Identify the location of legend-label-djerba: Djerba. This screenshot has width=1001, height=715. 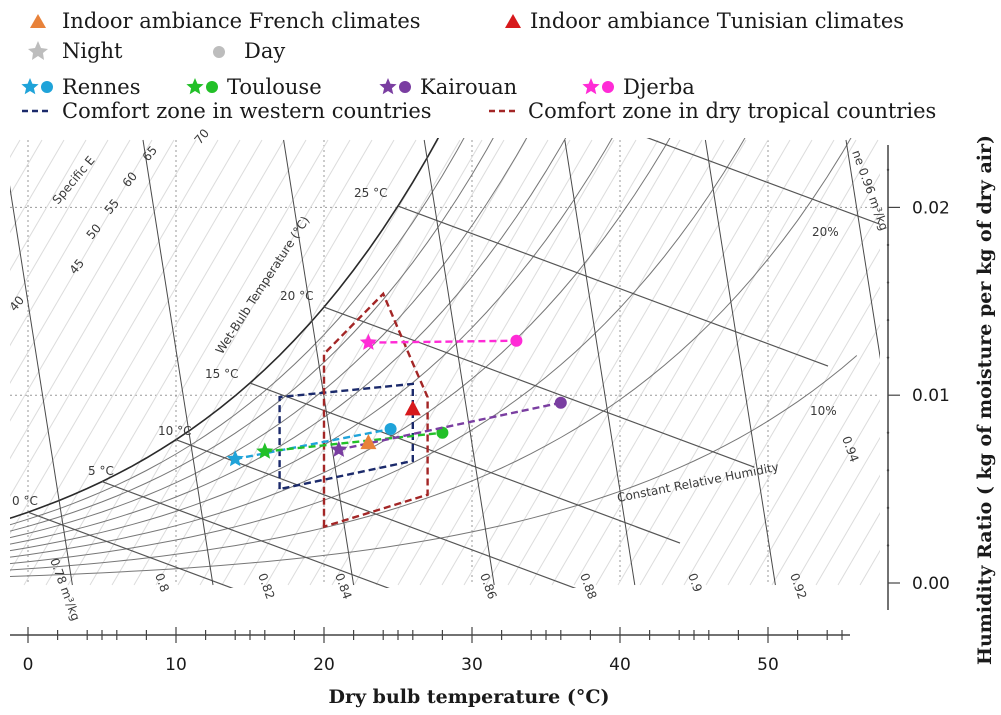
(659, 87).